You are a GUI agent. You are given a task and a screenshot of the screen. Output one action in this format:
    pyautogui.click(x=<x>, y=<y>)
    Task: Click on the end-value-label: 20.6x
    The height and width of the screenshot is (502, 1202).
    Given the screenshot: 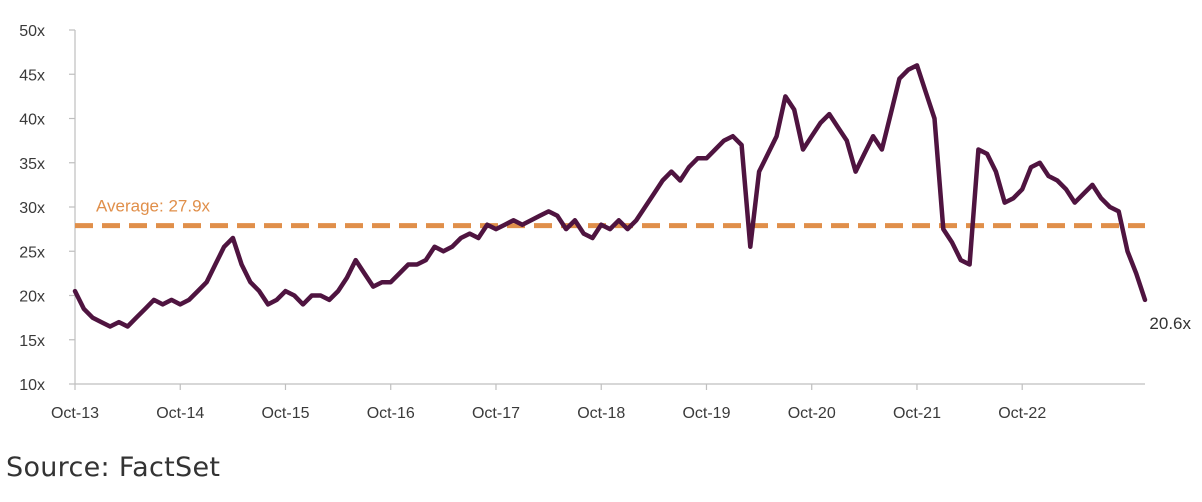 What is the action you would take?
    pyautogui.click(x=1170, y=323)
    